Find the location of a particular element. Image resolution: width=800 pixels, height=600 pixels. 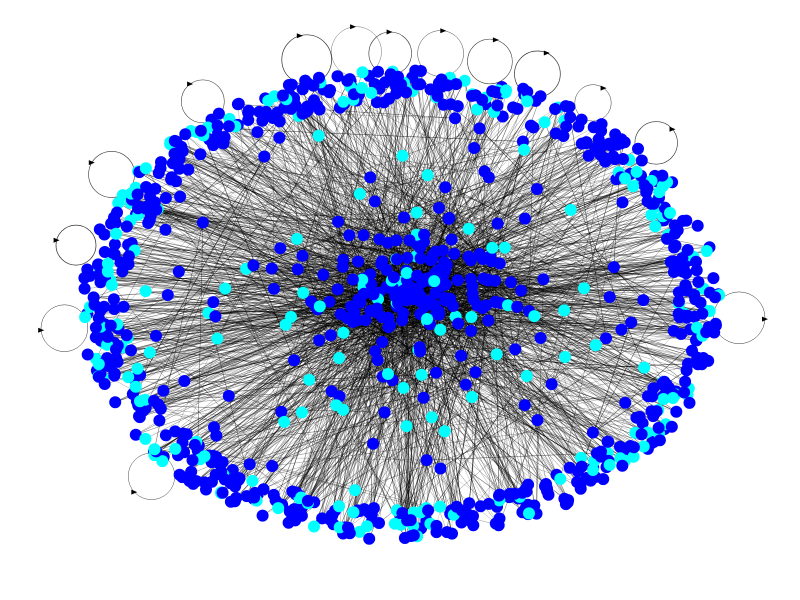

self-loop-edge is located at coordinates (593, 103).